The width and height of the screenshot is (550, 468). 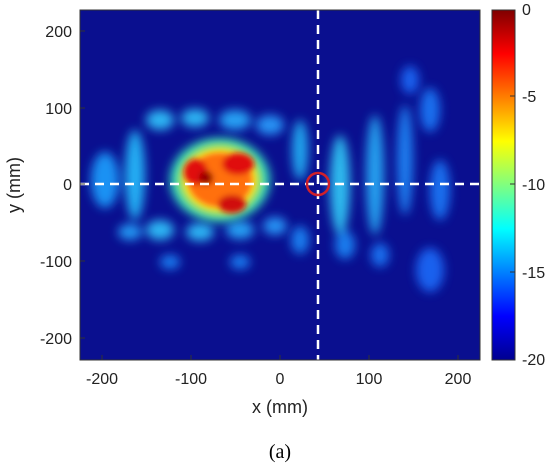 I want to click on y-tick-label: 100, so click(x=58, y=109).